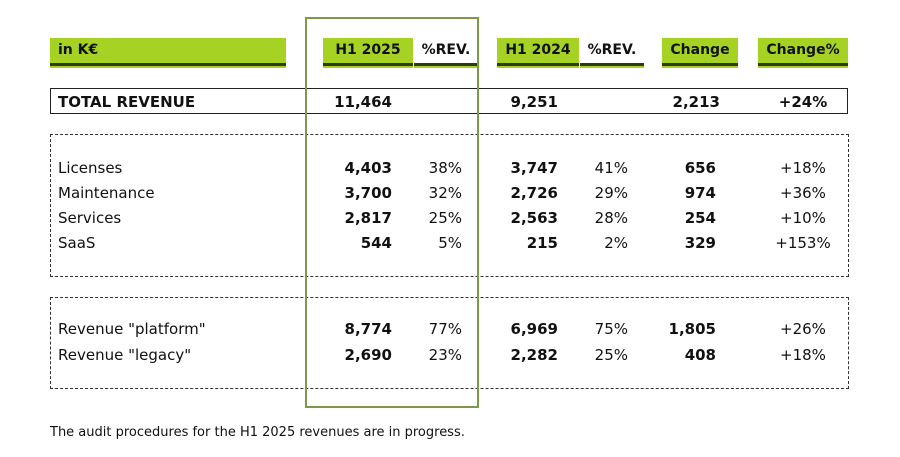 This screenshot has height=457, width=900. I want to click on platform-change-pct: +18%, so click(803, 355).